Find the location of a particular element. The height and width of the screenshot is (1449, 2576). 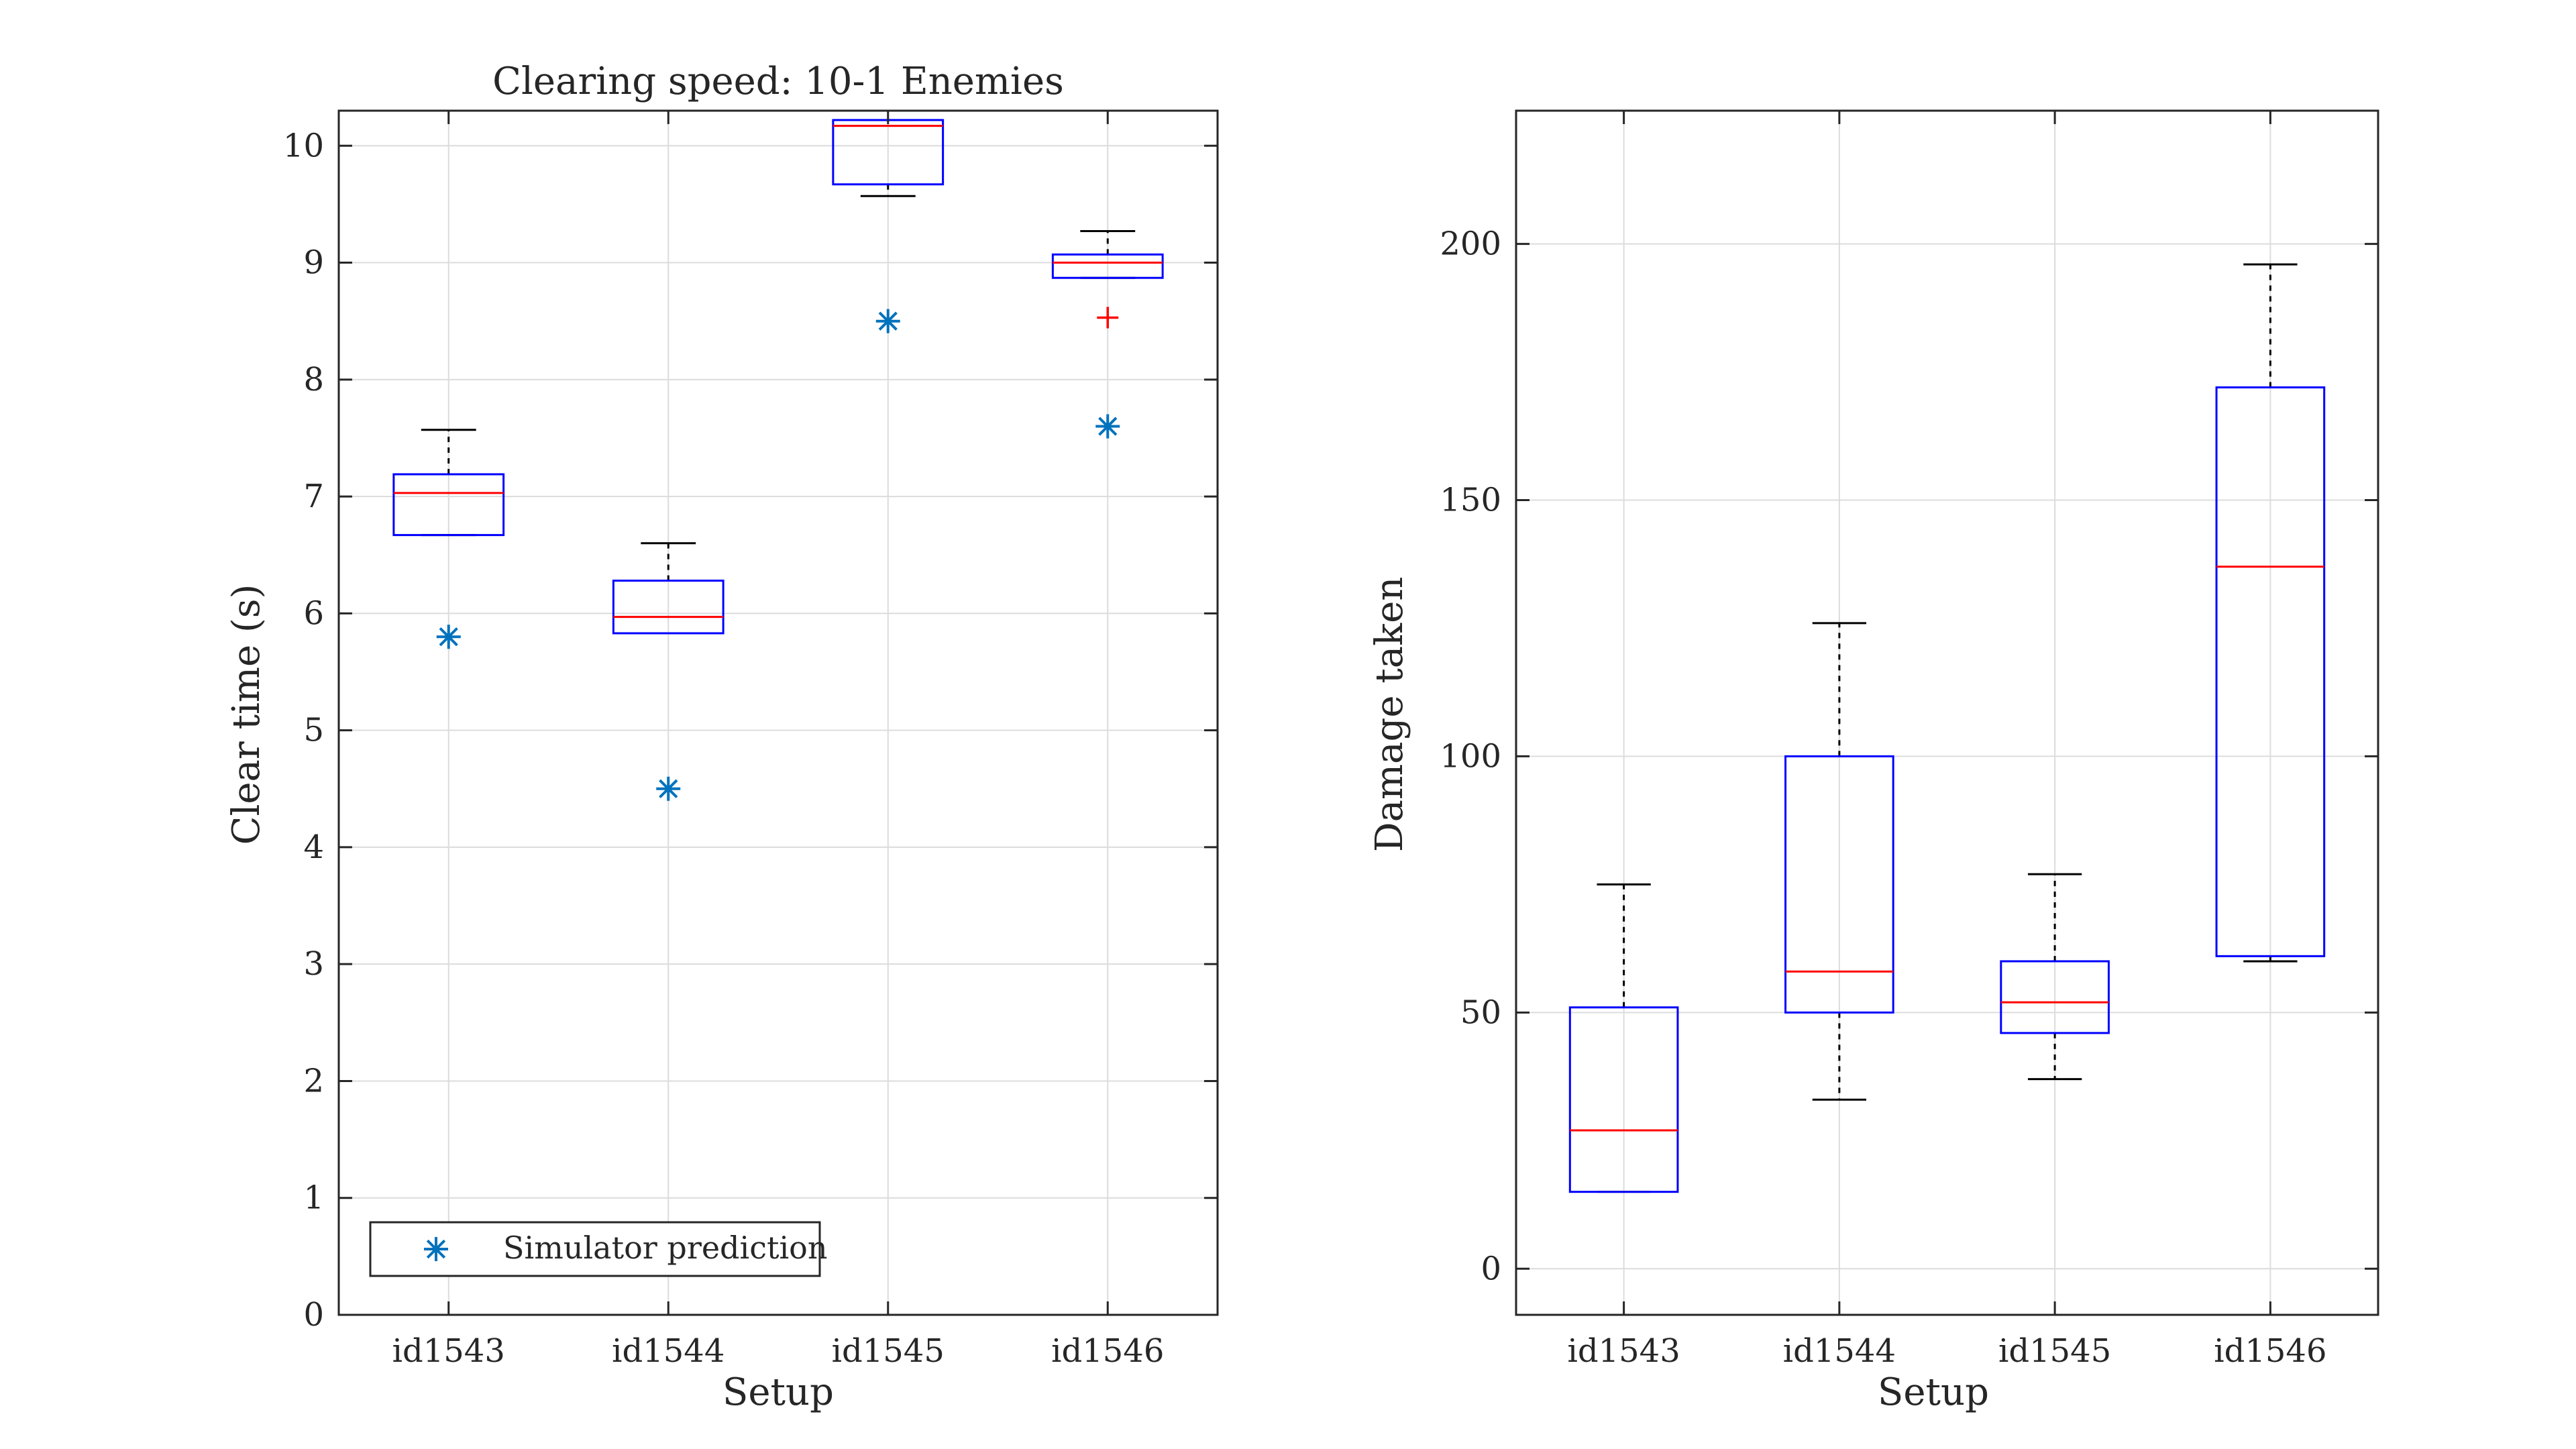

chart-title: Clearing speed: 10-1 Enemies is located at coordinates (778, 81).